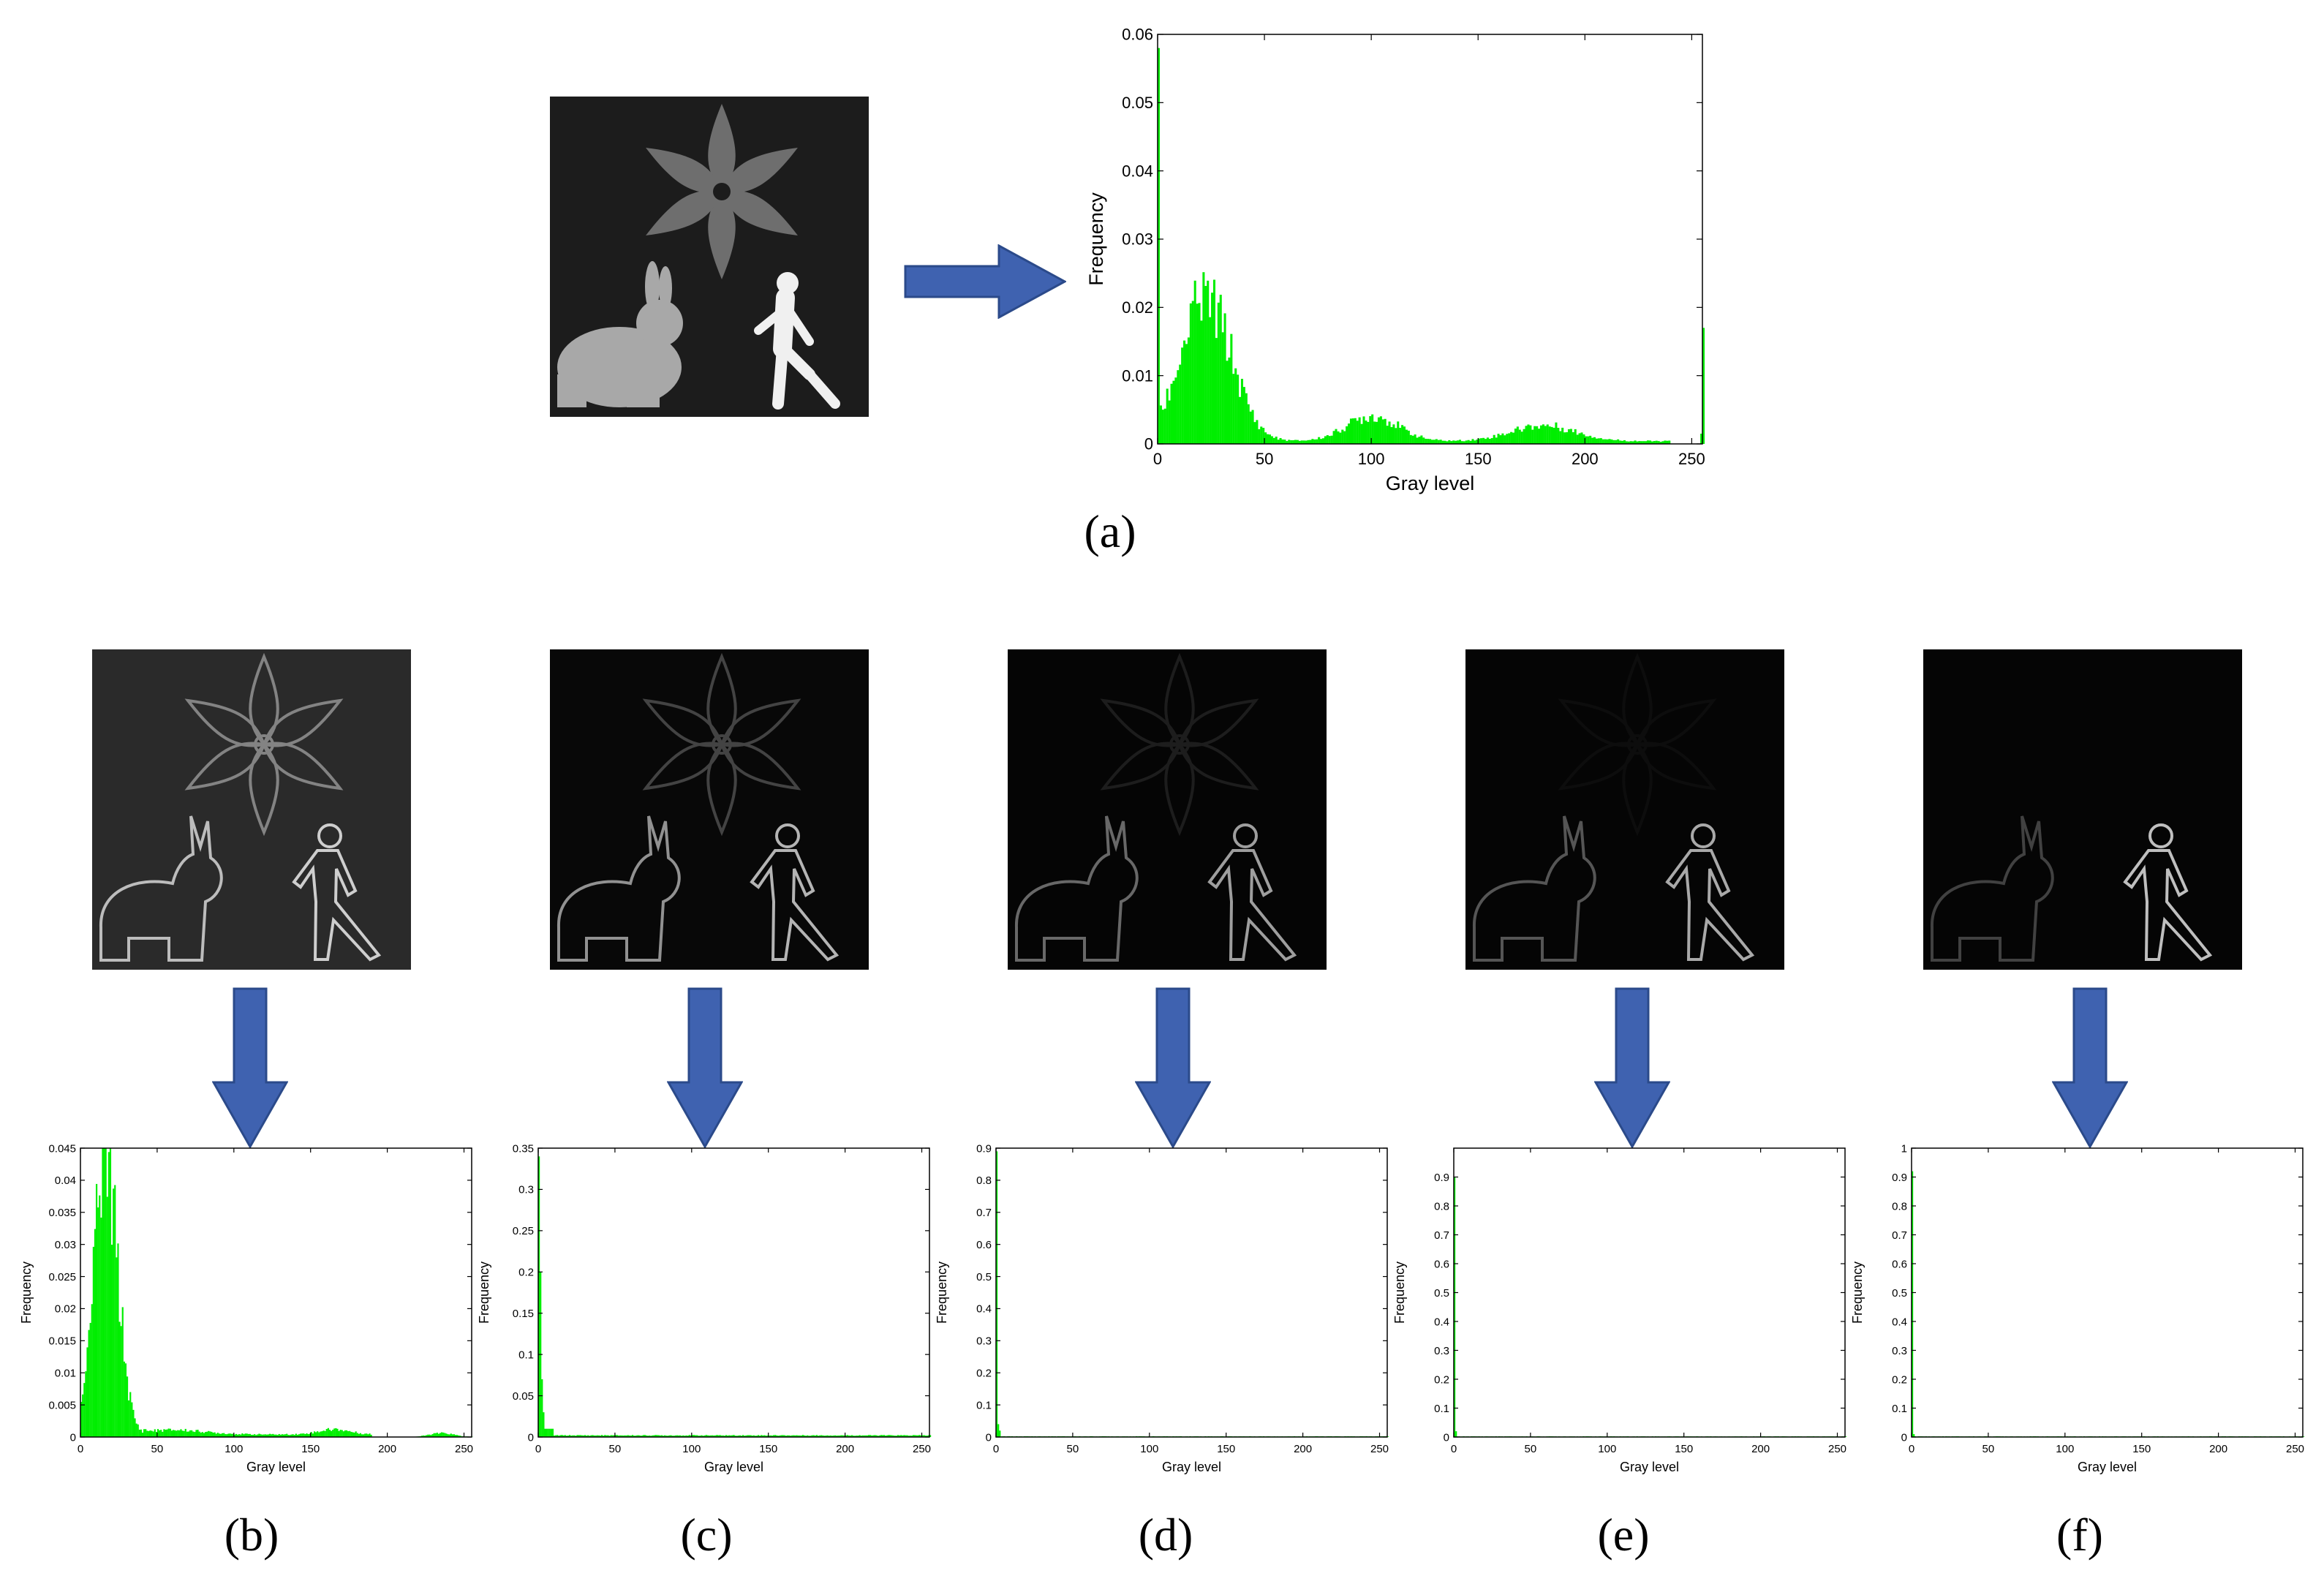 The image size is (2324, 1584). I want to click on y-tick-label: 0.03, so click(1137, 239).